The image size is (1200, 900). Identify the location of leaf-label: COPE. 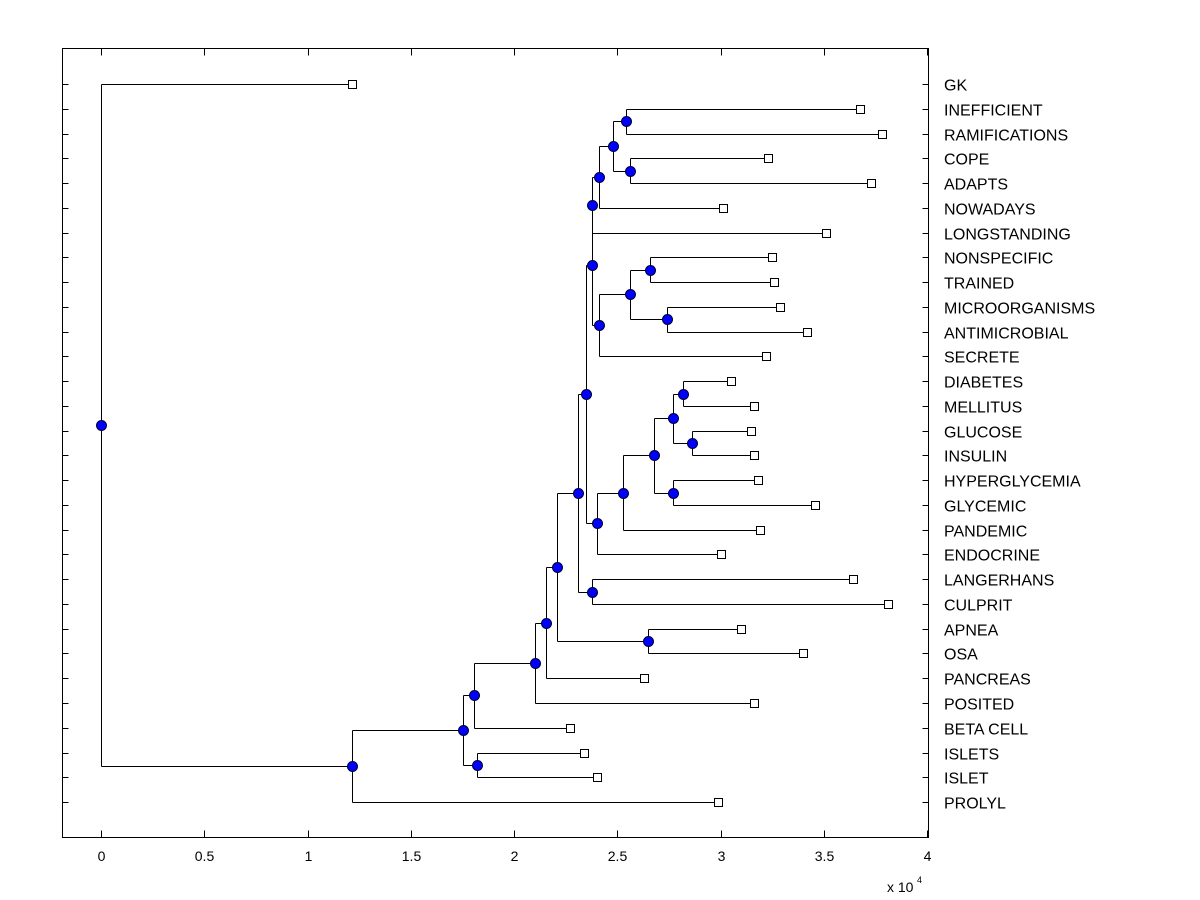
(966, 160).